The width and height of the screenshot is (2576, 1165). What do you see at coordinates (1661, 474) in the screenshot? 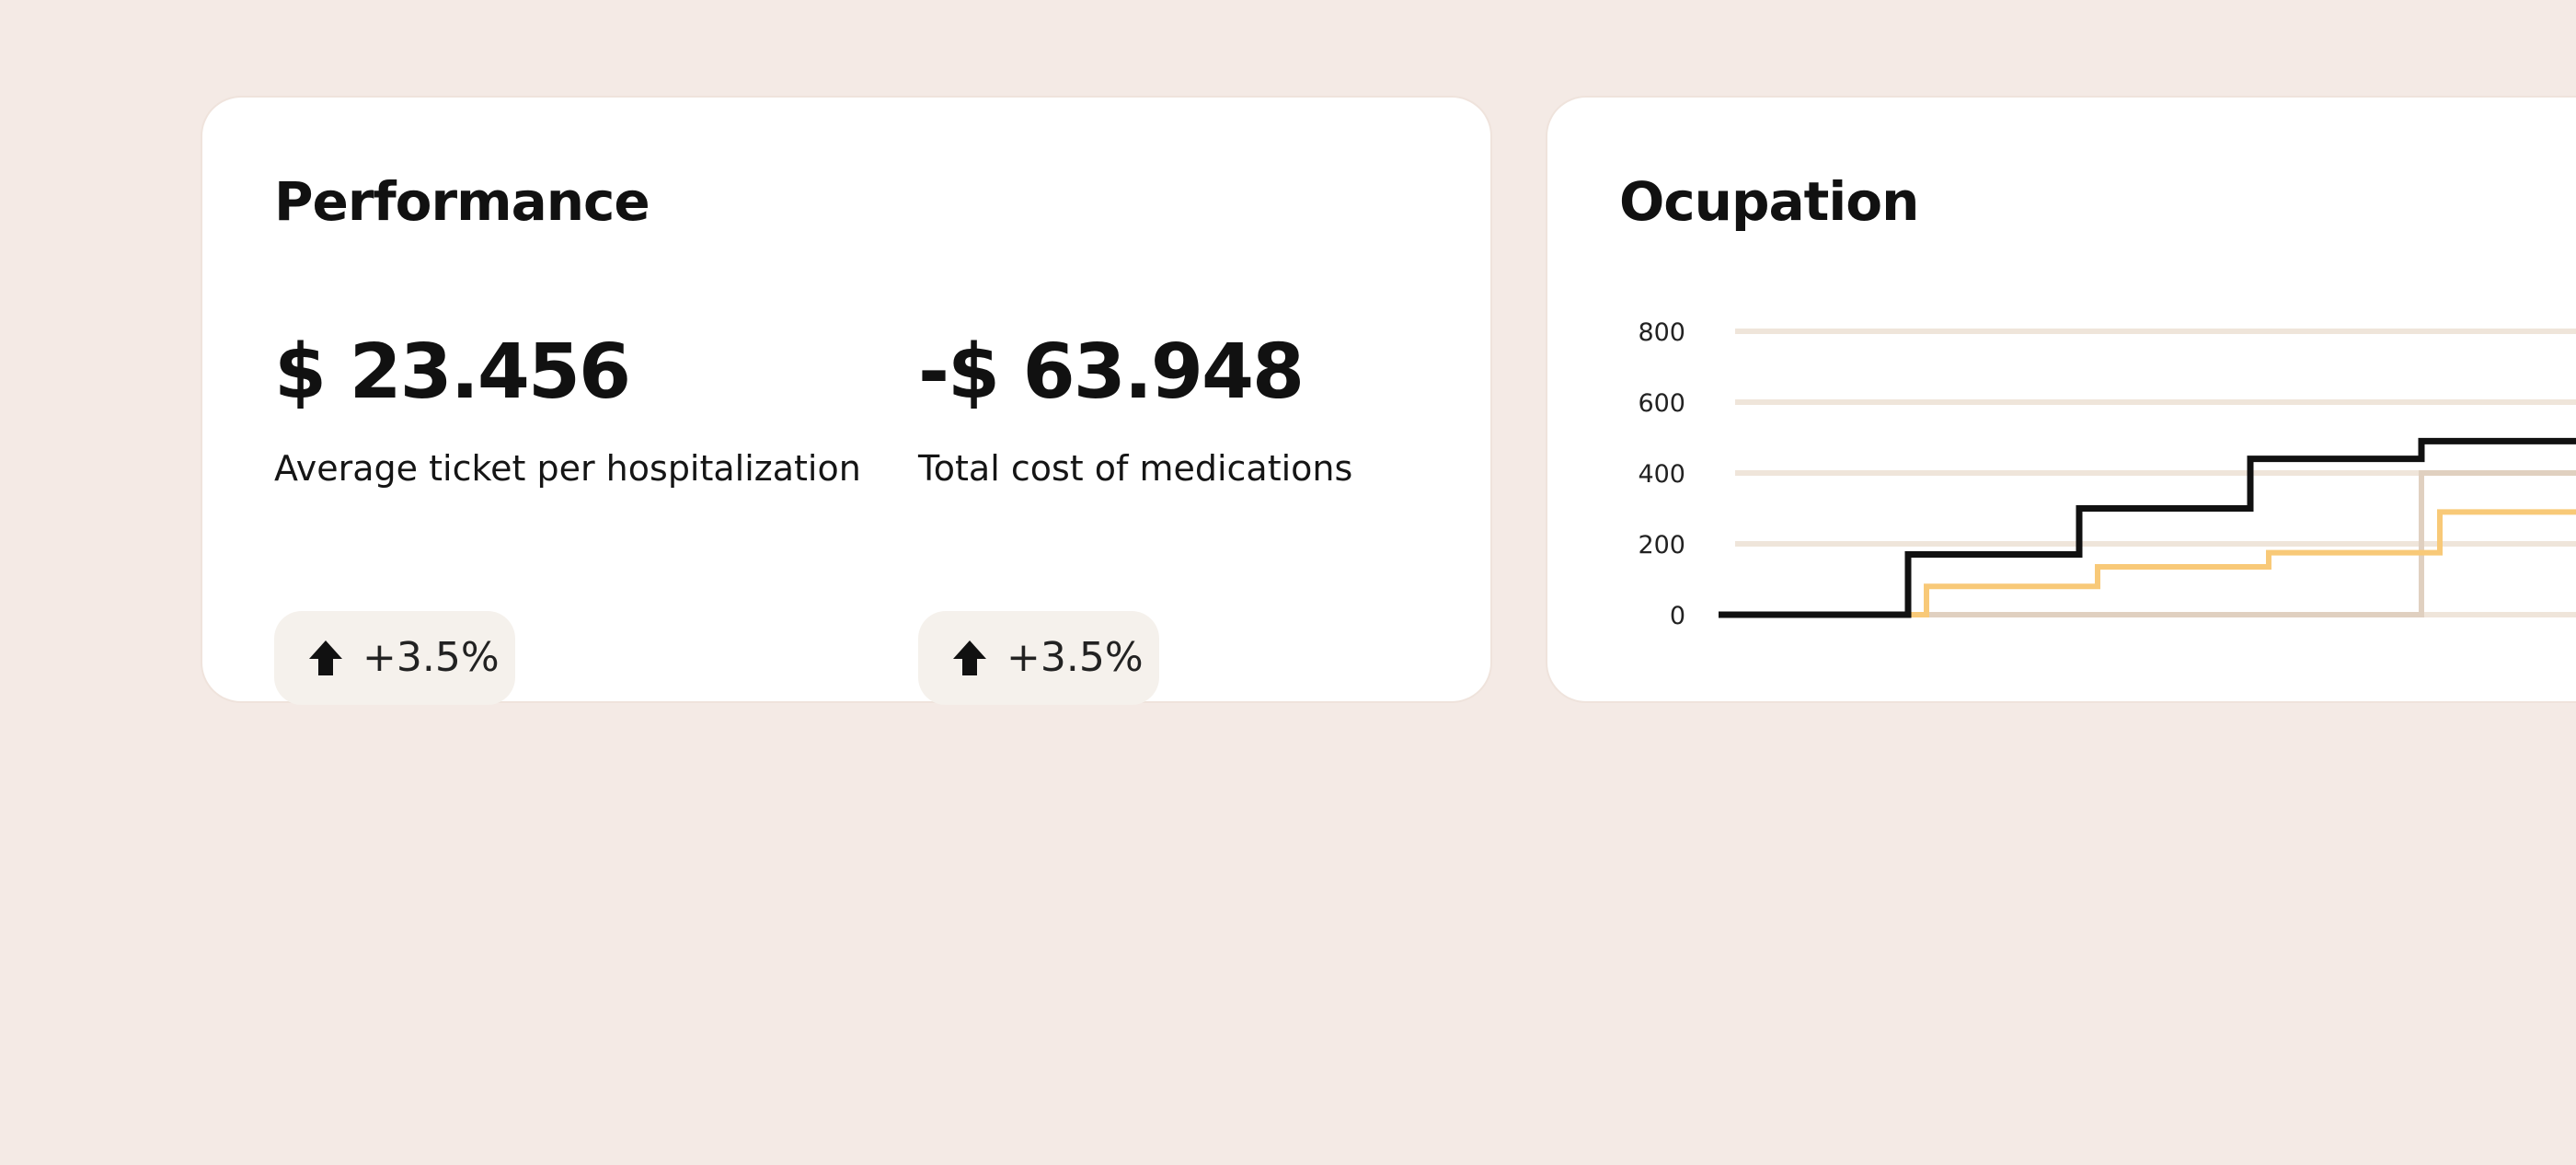
I see `y-tick-label: 400` at bounding box center [1661, 474].